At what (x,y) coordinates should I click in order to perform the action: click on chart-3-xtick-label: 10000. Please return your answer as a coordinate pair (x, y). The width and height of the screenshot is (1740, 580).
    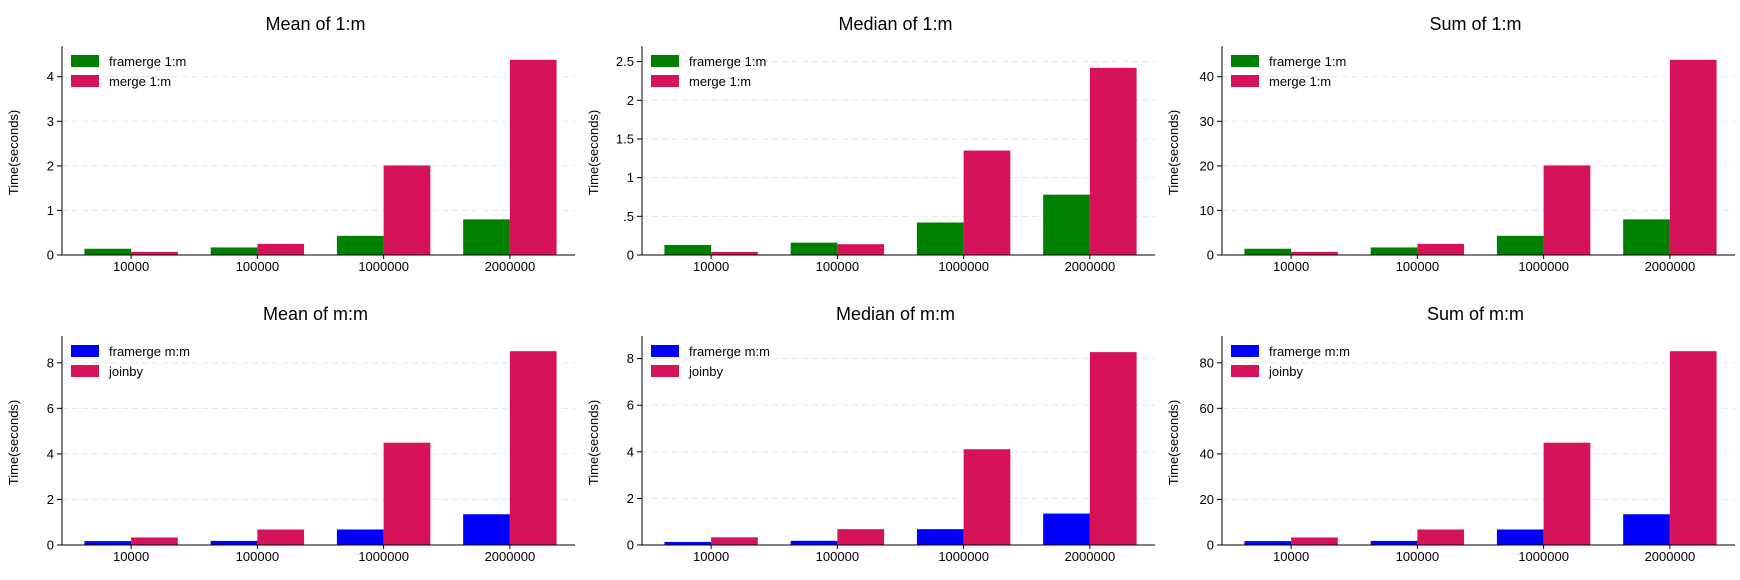
    Looking at the image, I should click on (131, 556).